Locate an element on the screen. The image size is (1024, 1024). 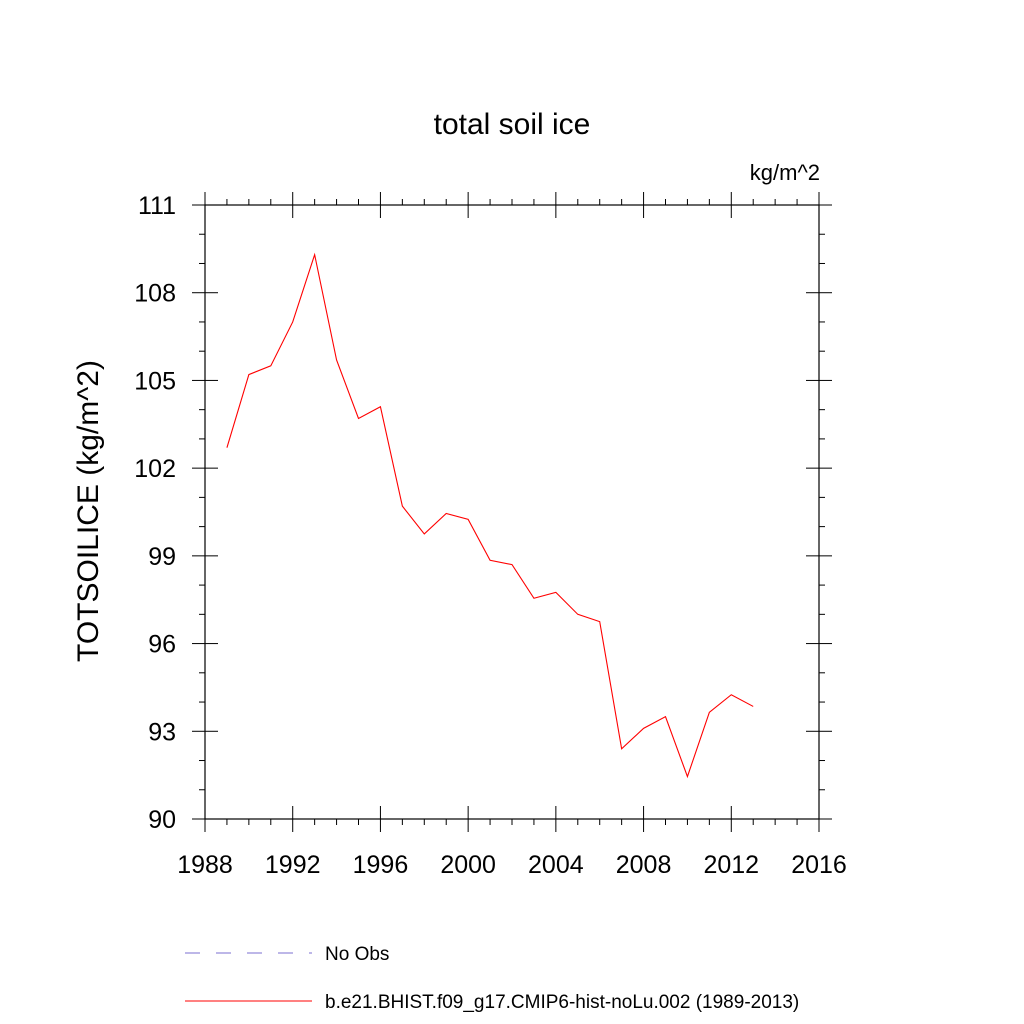
y-tick-label: 111 is located at coordinates (157, 206).